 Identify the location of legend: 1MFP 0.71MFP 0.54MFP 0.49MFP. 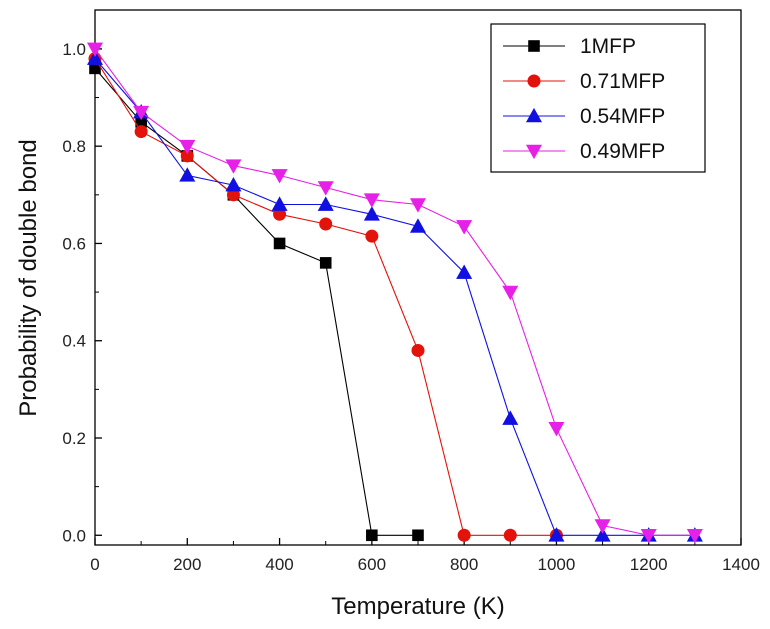
(598, 98).